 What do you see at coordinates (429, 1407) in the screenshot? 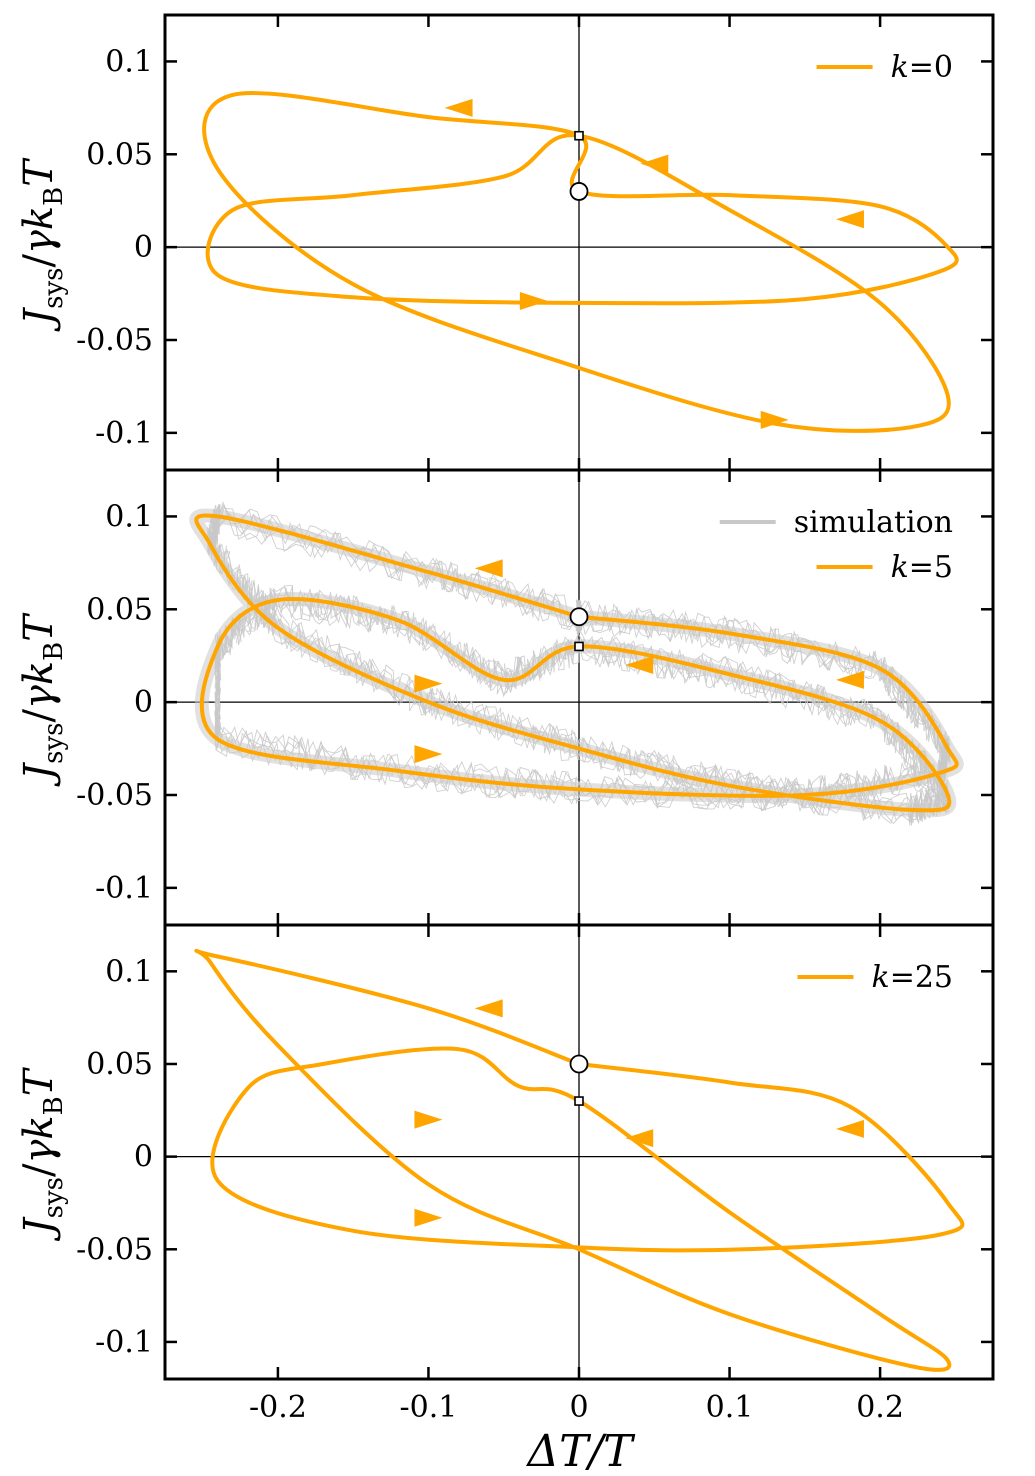
I see `x-tick-label: -0.1` at bounding box center [429, 1407].